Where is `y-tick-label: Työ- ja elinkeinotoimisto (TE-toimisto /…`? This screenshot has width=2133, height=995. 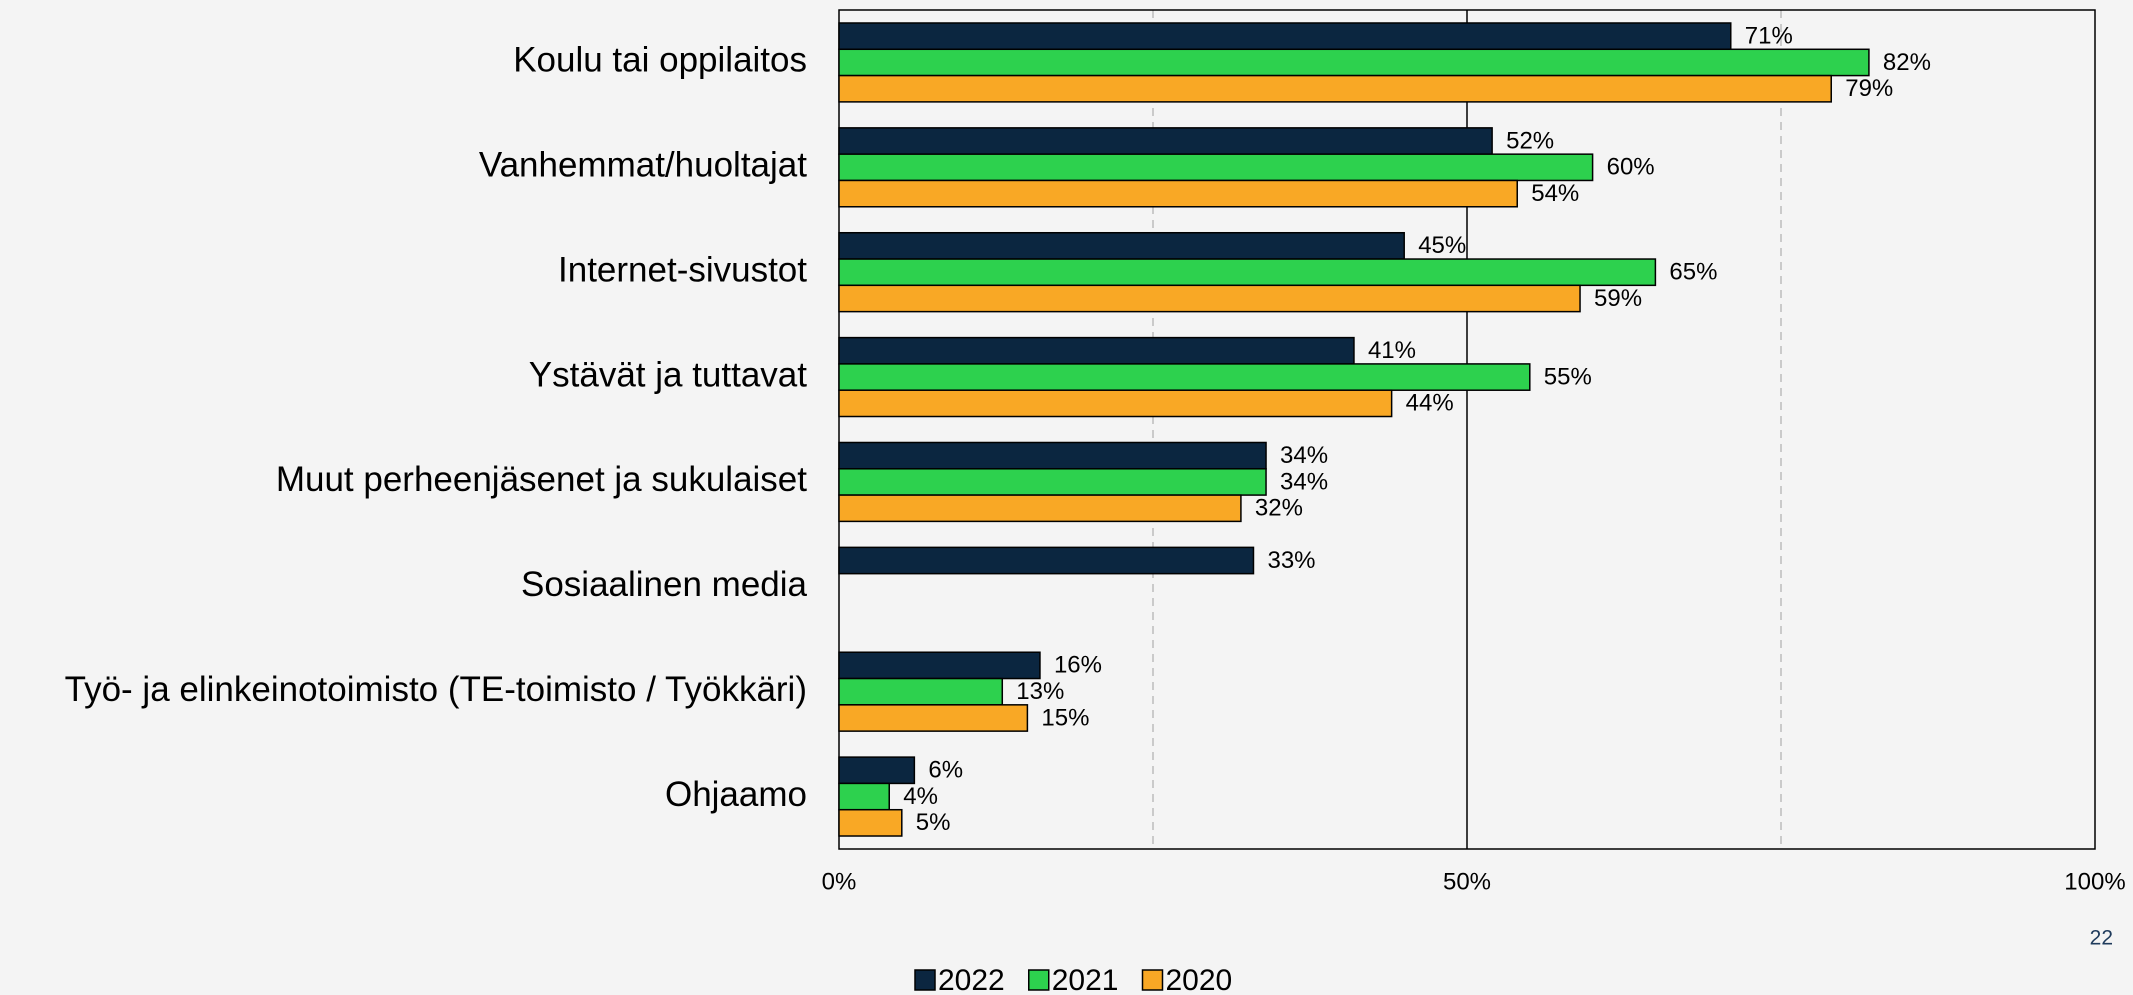 y-tick-label: Työ- ja elinkeinotoimisto (TE-toimisto /… is located at coordinates (436, 689).